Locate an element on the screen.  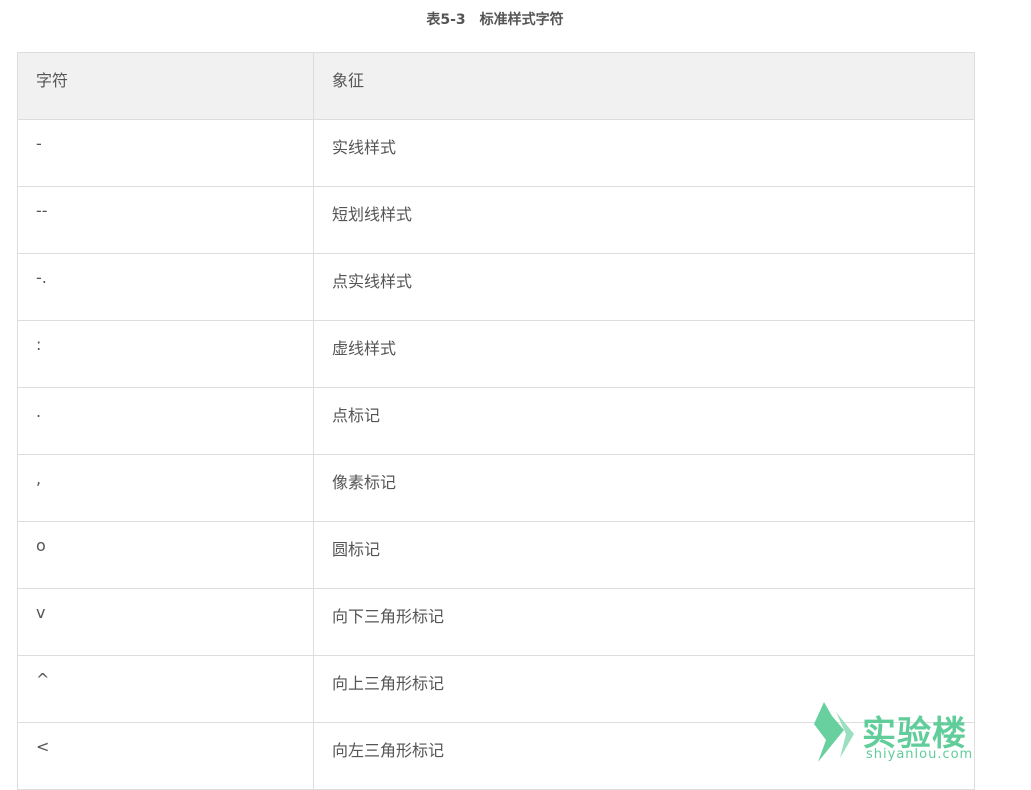
cell-character: o is located at coordinates (165, 555).